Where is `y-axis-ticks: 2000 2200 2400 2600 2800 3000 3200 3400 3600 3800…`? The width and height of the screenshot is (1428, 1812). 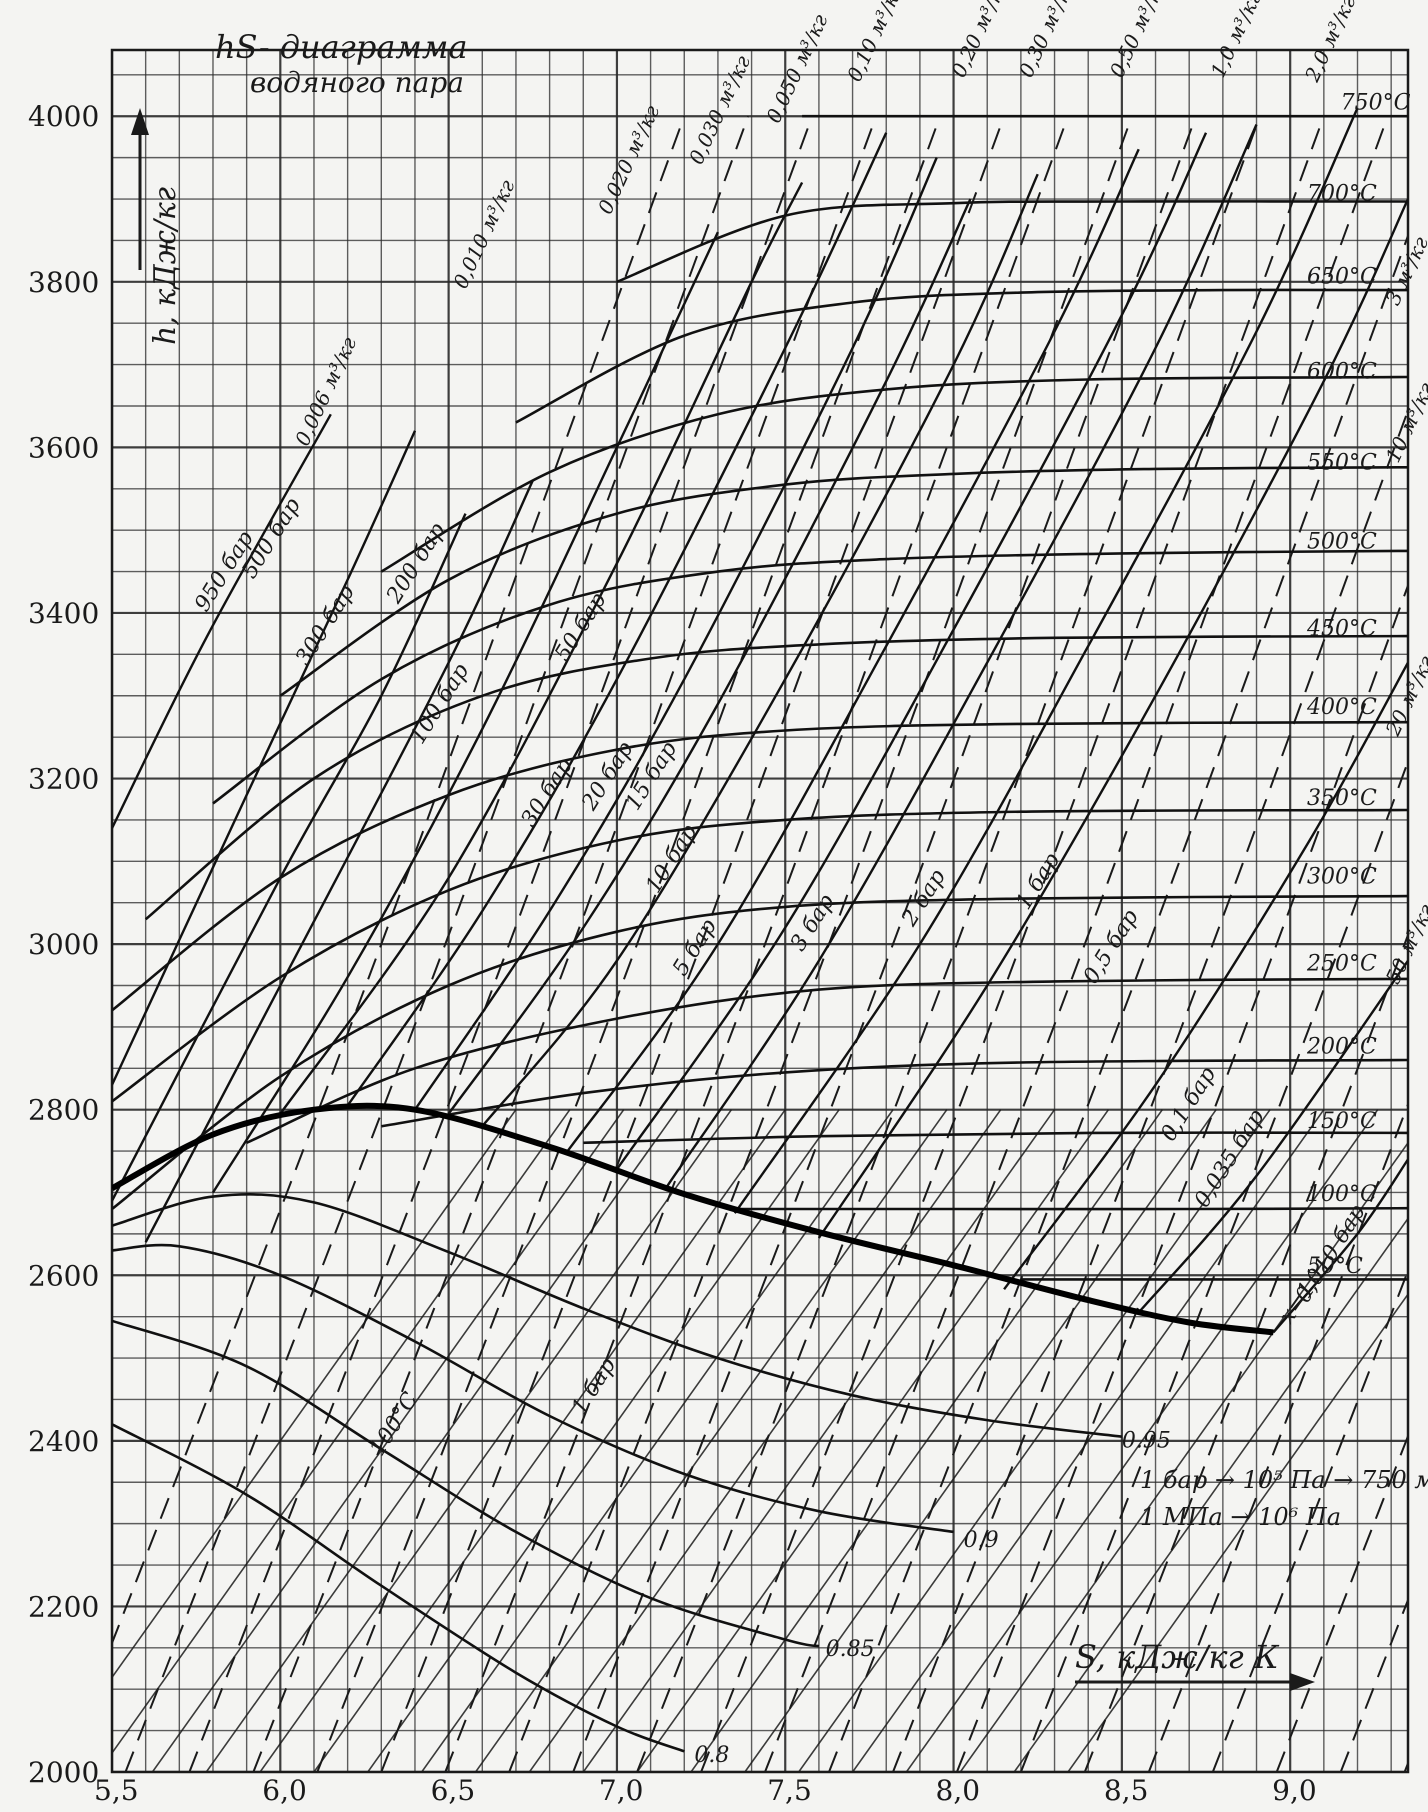 y-axis-ticks: 2000 2200 2400 2600 2800 3000 3200 3400 3600 3800… is located at coordinates (63, 944).